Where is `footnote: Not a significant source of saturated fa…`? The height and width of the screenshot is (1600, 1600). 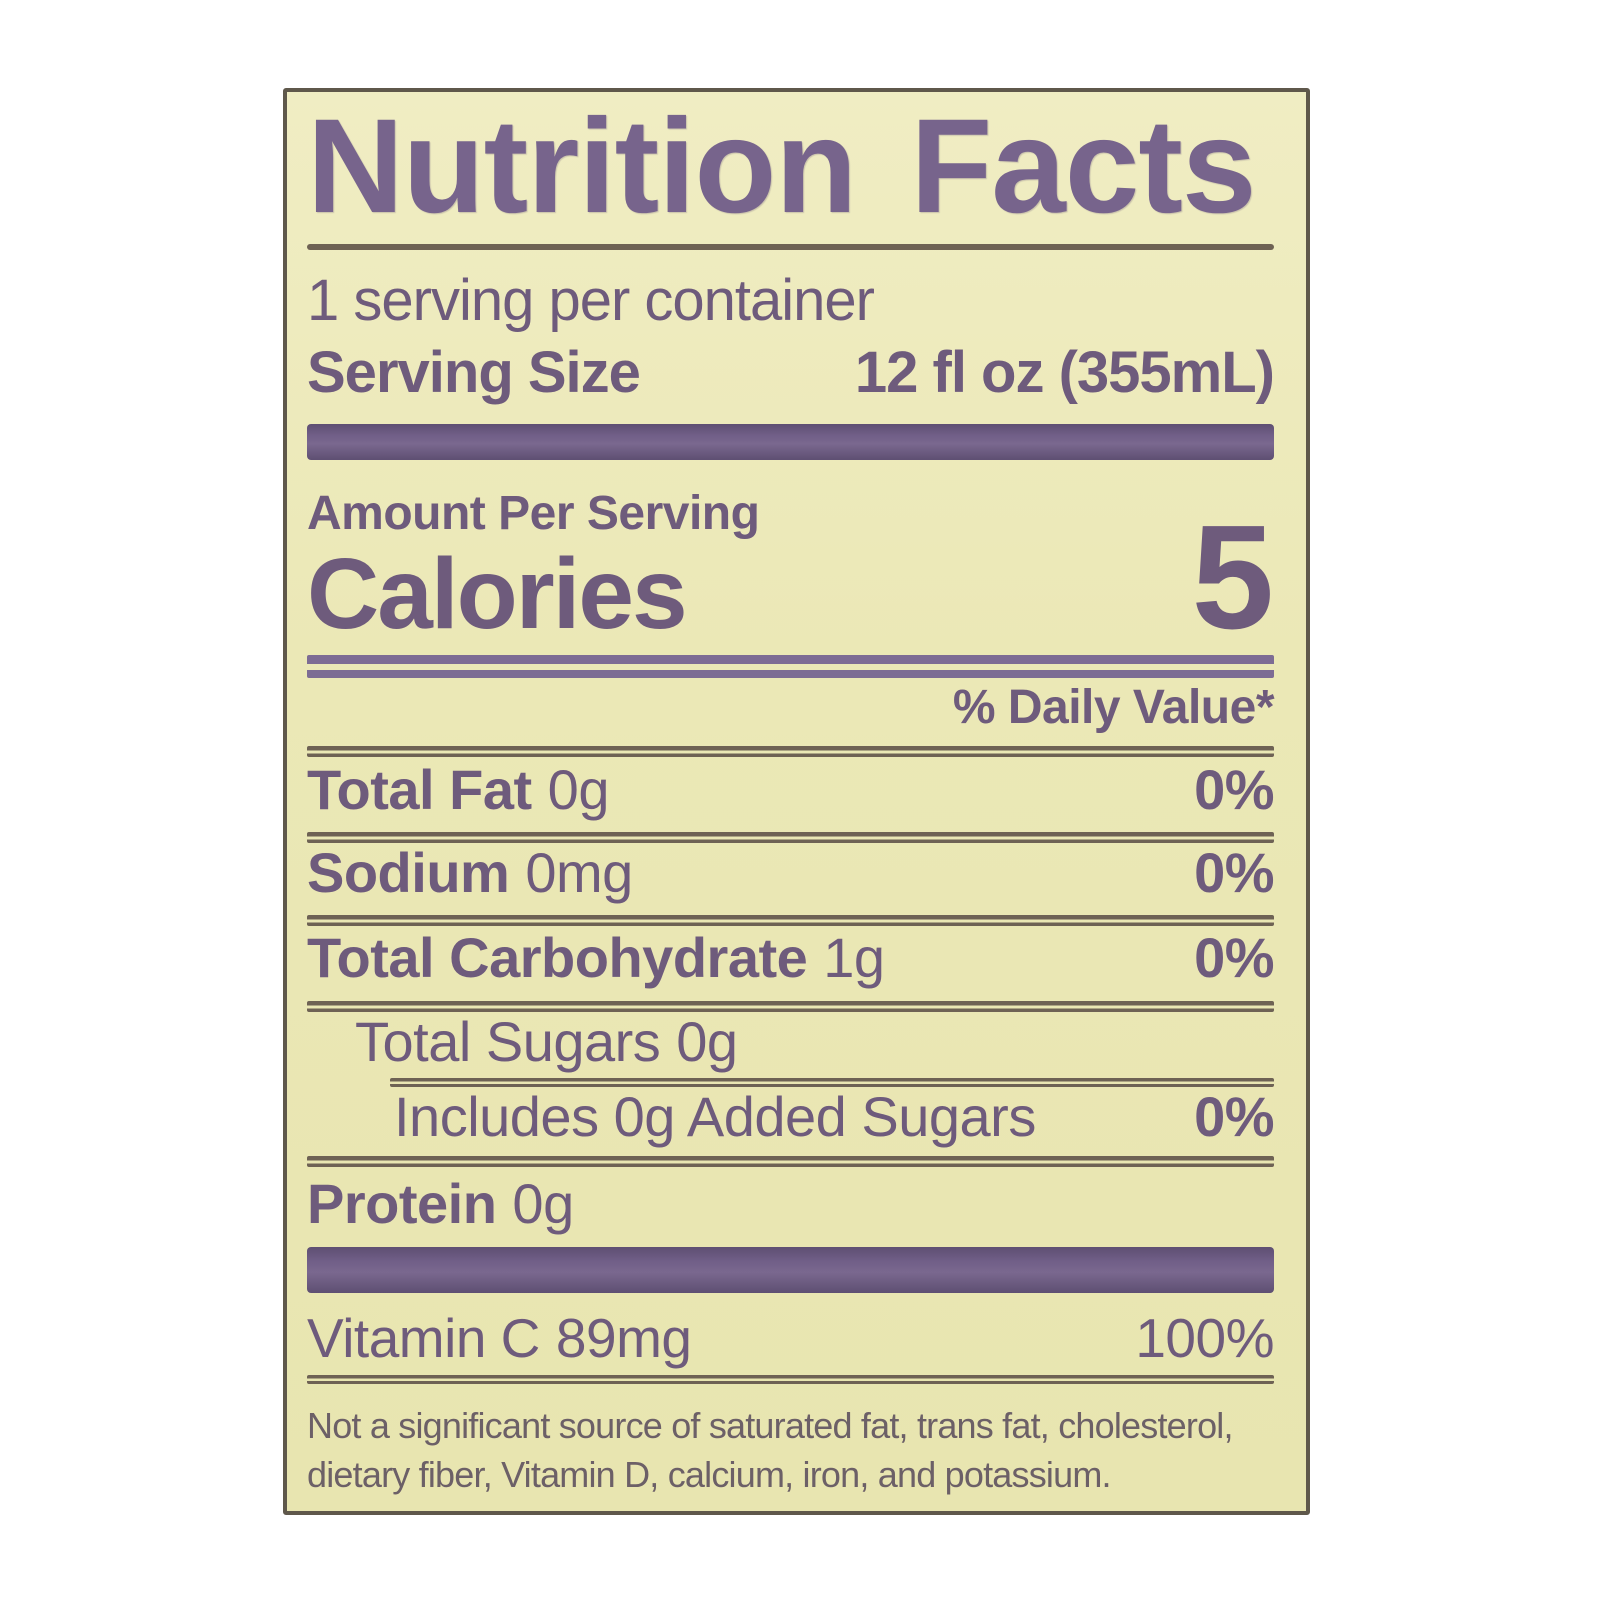
footnote: Not a significant source of saturated fa… is located at coordinates (790, 1451).